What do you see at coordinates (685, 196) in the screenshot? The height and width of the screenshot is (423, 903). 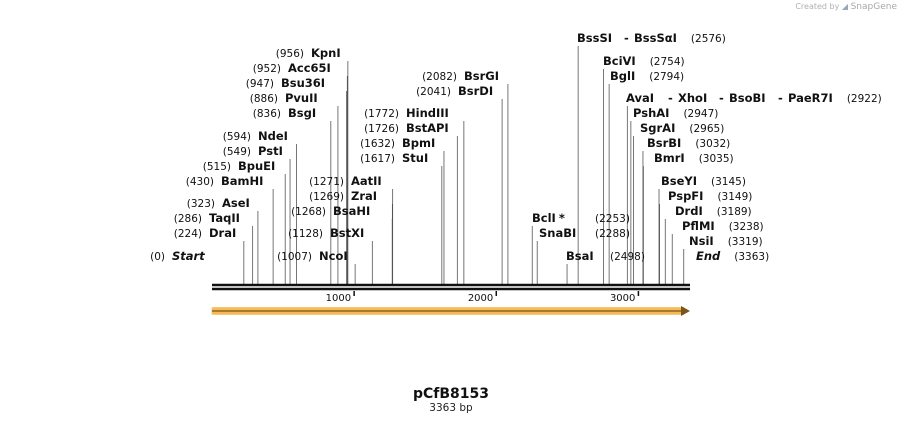 I see `site-name-label: PspFI` at bounding box center [685, 196].